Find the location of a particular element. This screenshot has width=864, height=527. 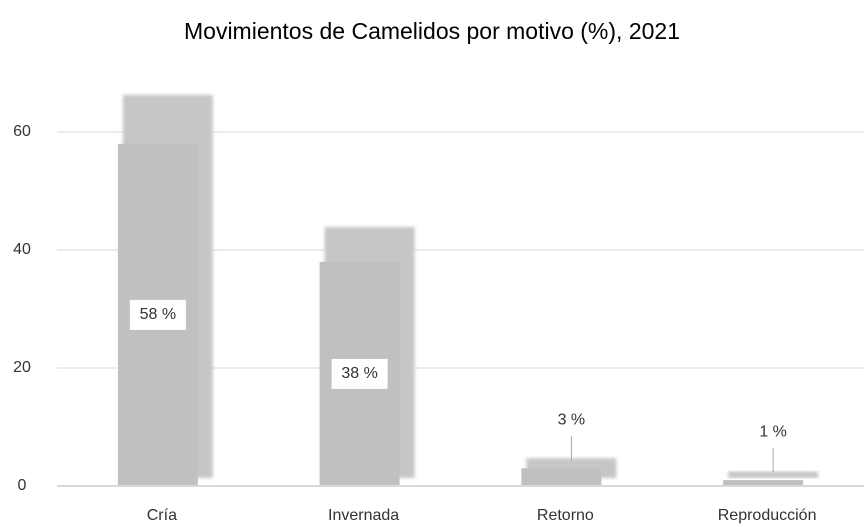

bar-shadow is located at coordinates (773, 474).